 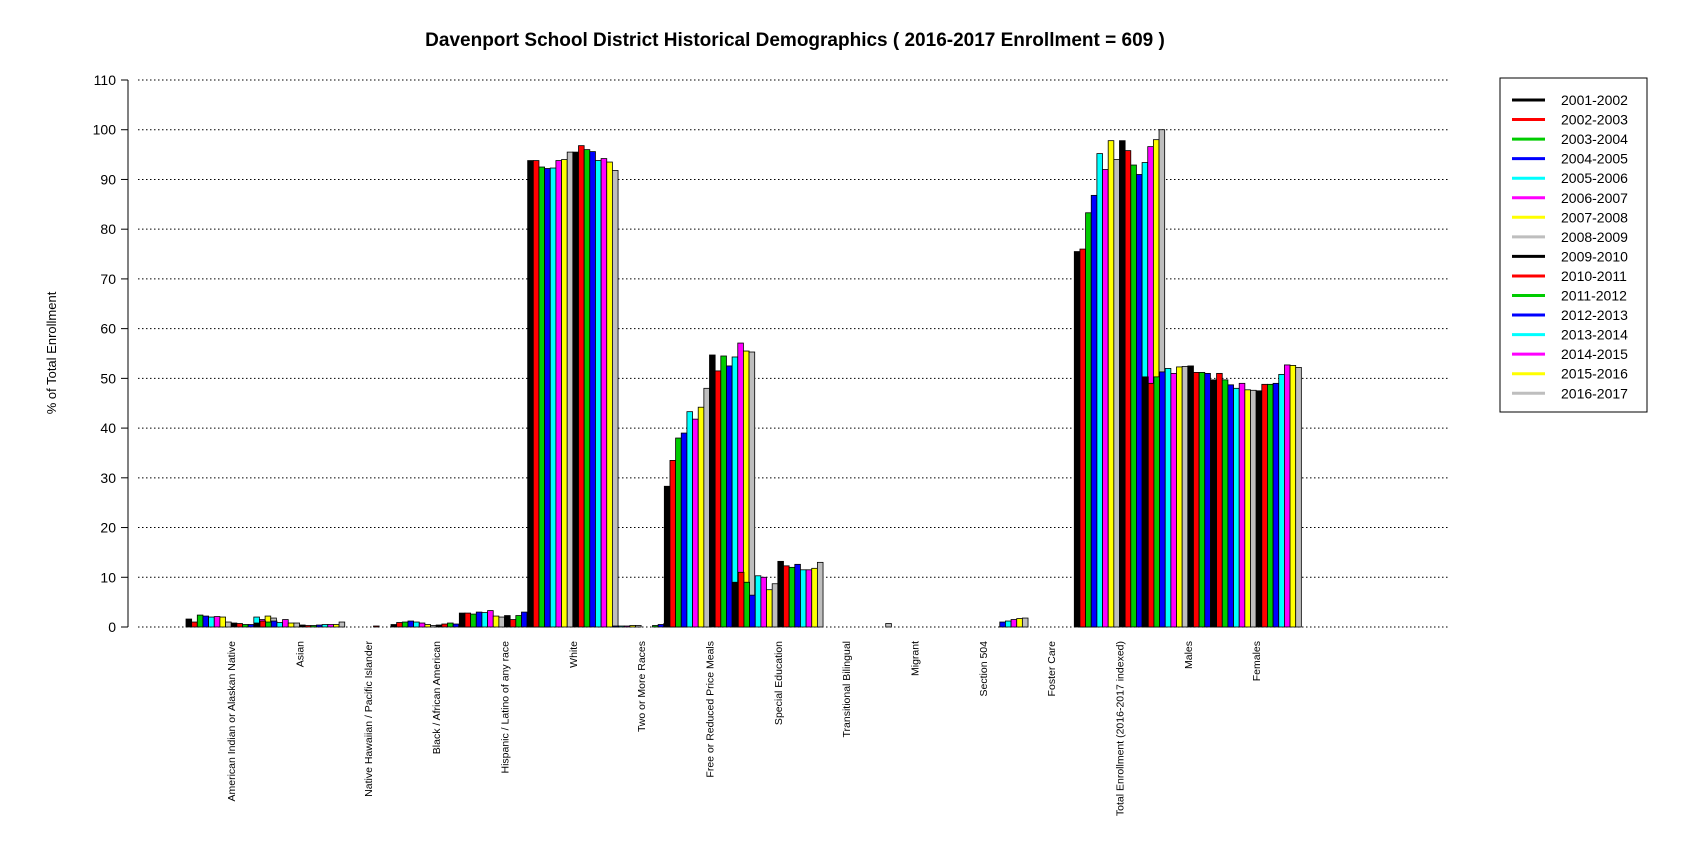 I want to click on legend-box, so click(x=1573, y=245).